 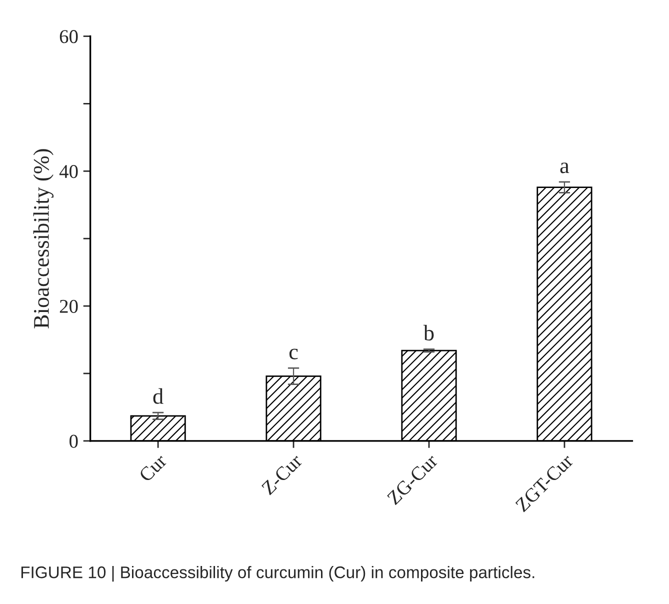 I want to click on annotation: c, so click(x=293, y=354).